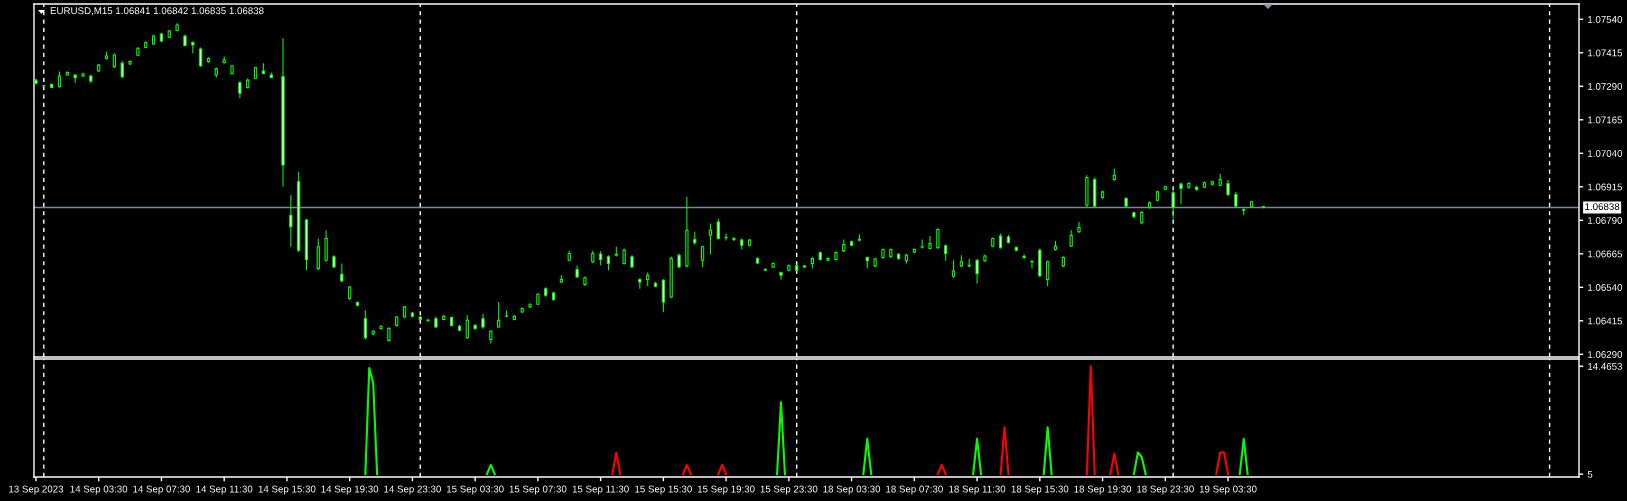 The image size is (1627, 501). Describe the element at coordinates (99, 490) in the screenshot. I see `x-tick-label: 14 Sep 03:30` at that location.